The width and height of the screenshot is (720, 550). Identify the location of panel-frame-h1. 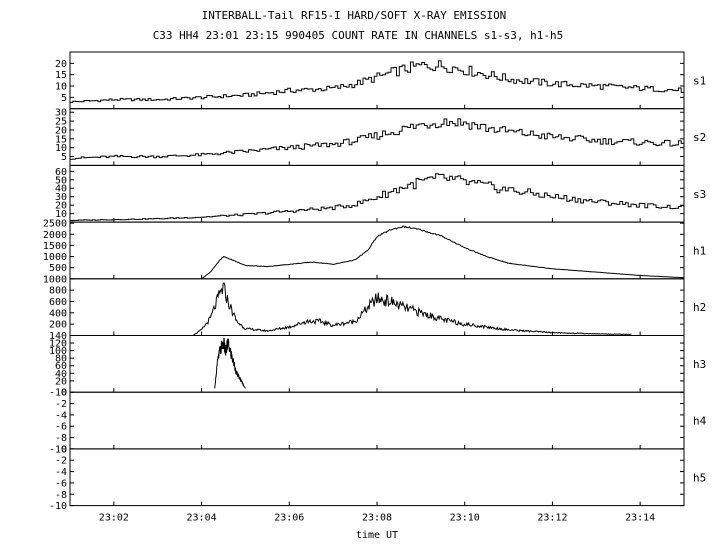
(377, 250).